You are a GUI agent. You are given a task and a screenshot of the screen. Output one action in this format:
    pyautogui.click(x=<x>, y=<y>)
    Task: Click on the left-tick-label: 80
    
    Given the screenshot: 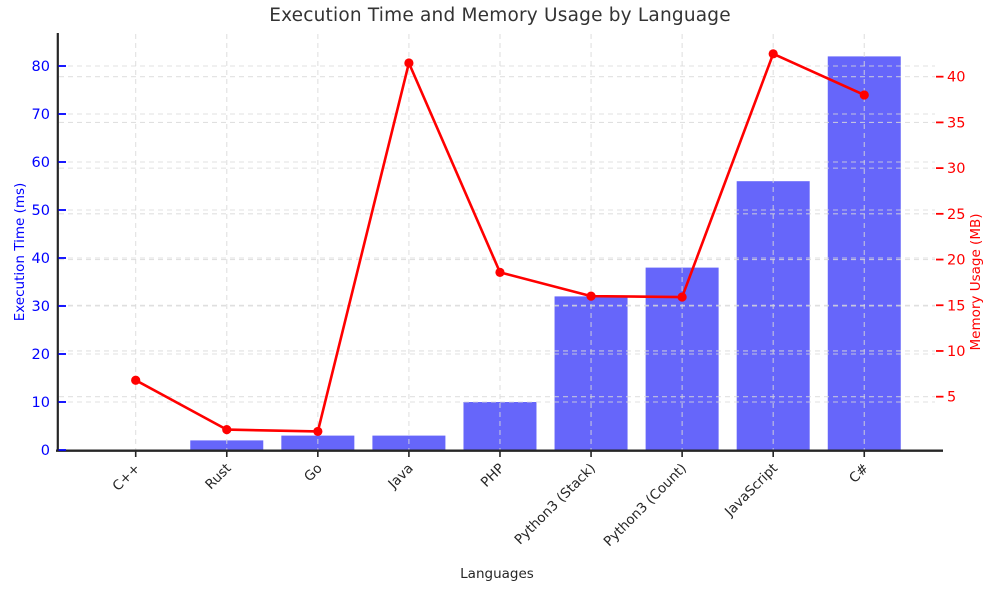 What is the action you would take?
    pyautogui.click(x=41, y=67)
    